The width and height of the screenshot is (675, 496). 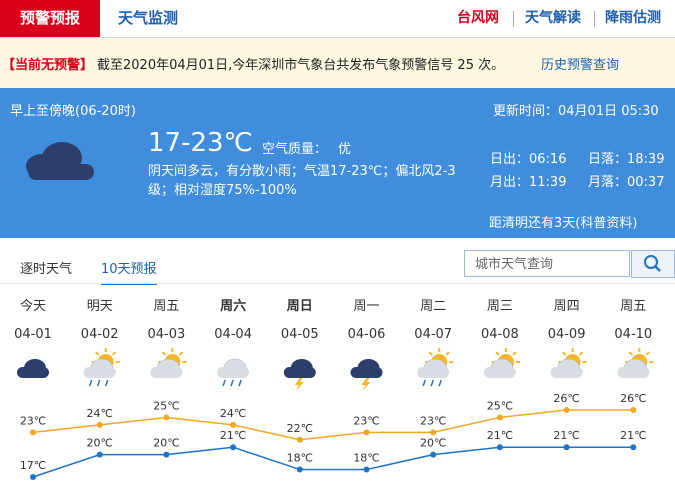 I want to click on search-input: 城市天气查询, so click(x=547, y=263).